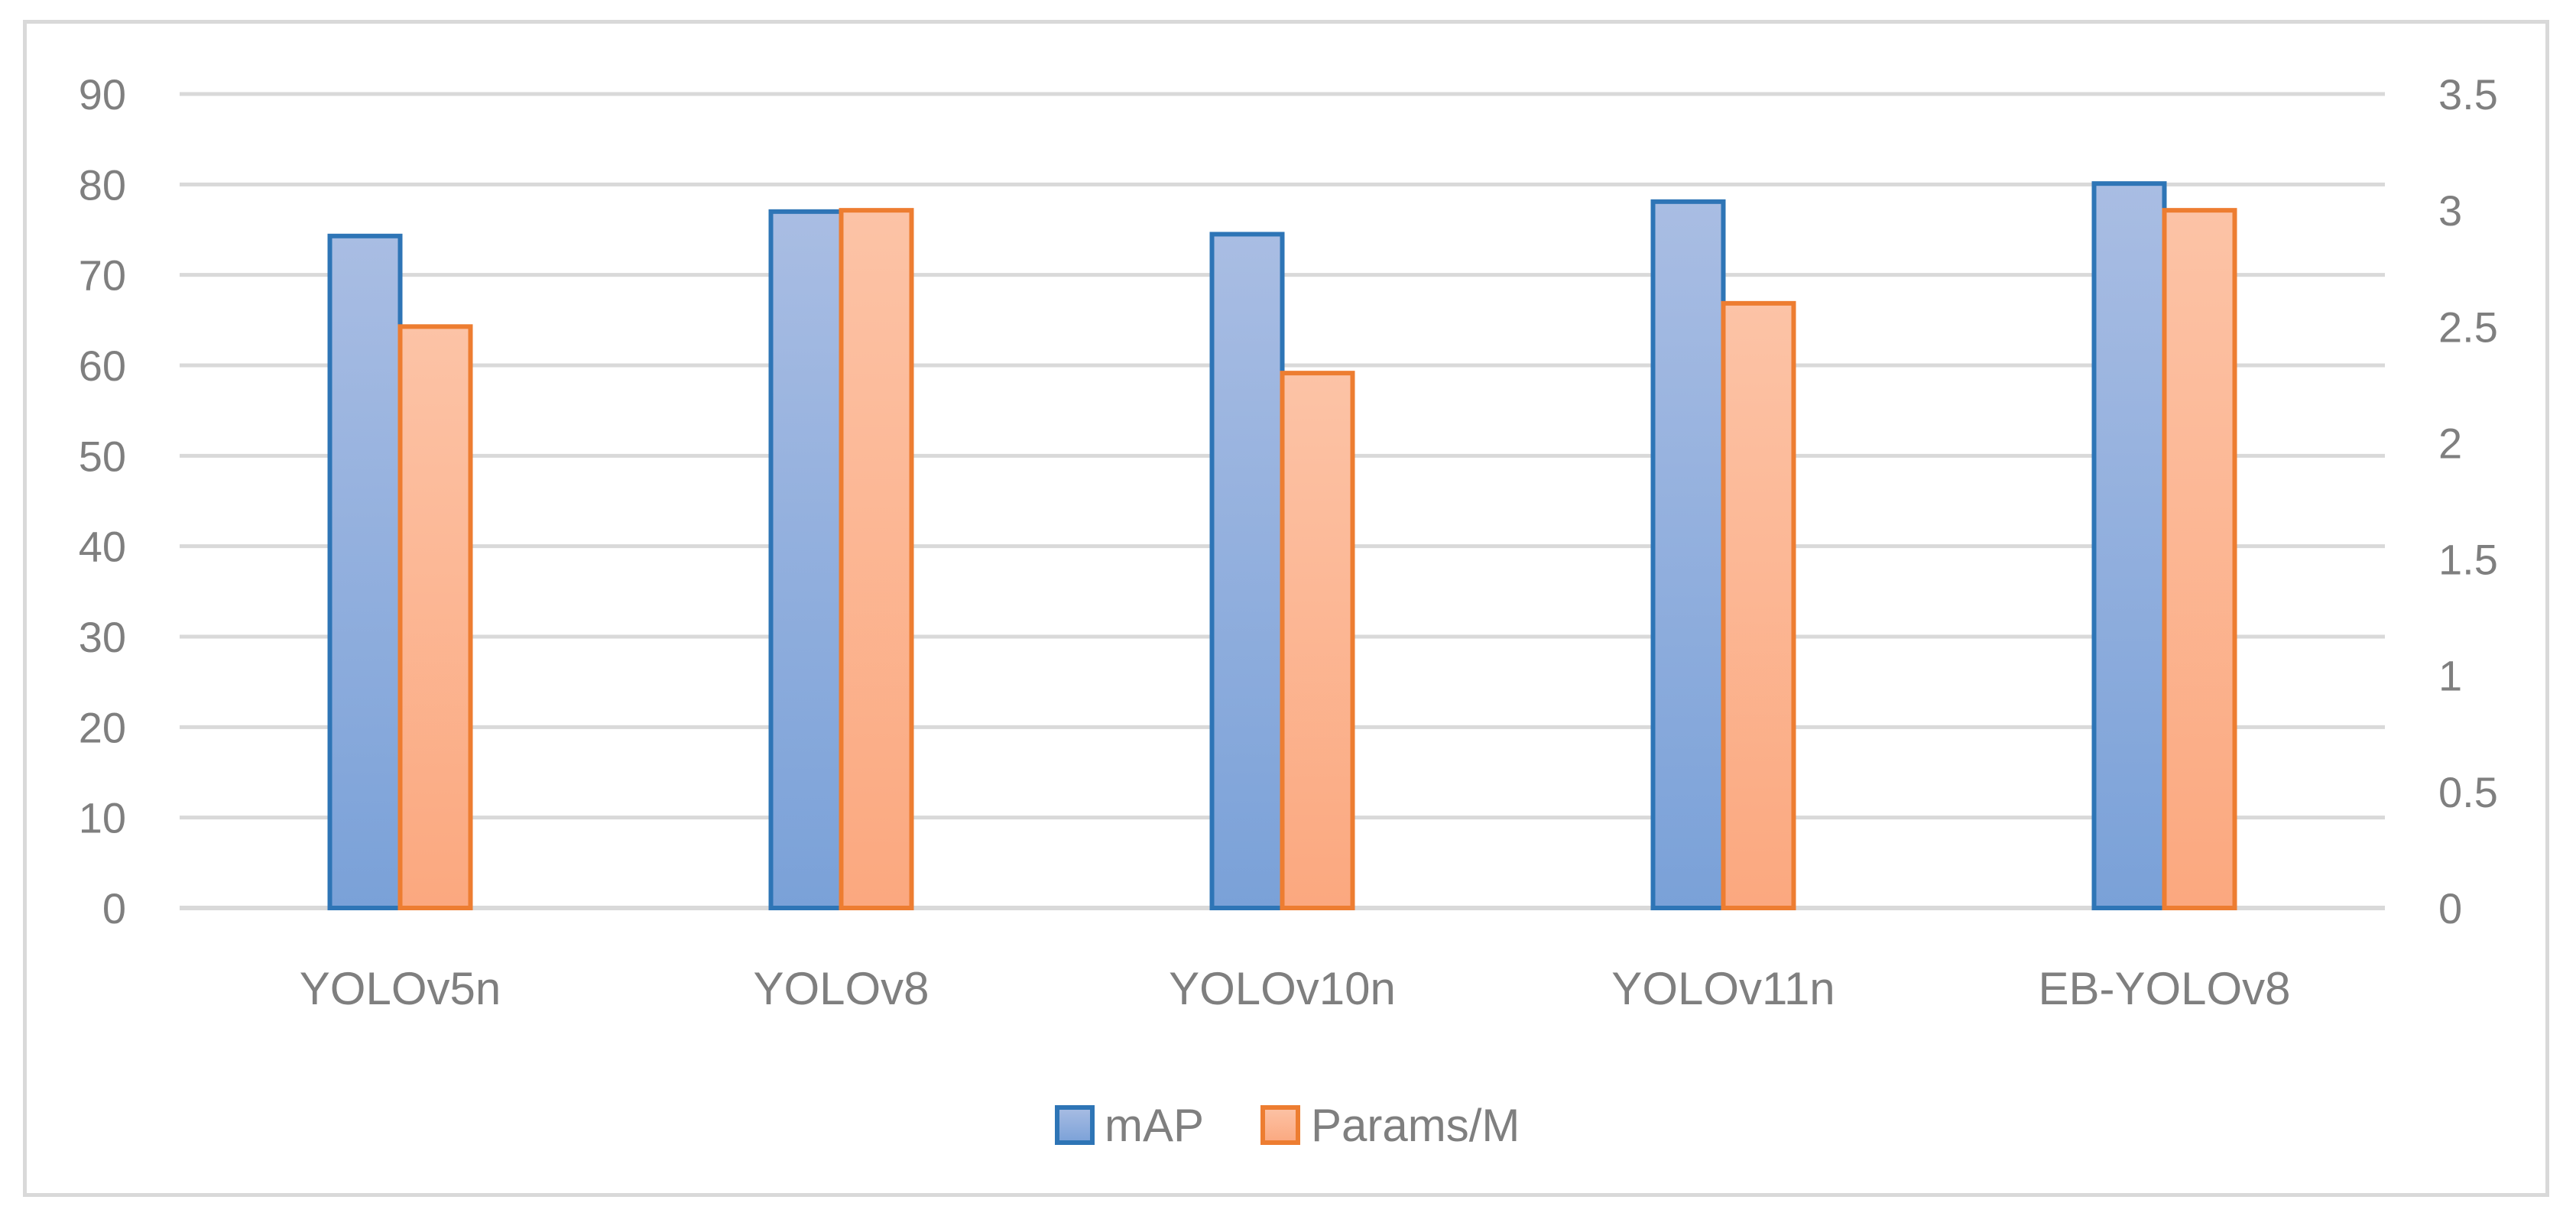 The height and width of the screenshot is (1216, 2576). Describe the element at coordinates (1415, 1125) in the screenshot. I see `legend-label: Params/M` at that location.